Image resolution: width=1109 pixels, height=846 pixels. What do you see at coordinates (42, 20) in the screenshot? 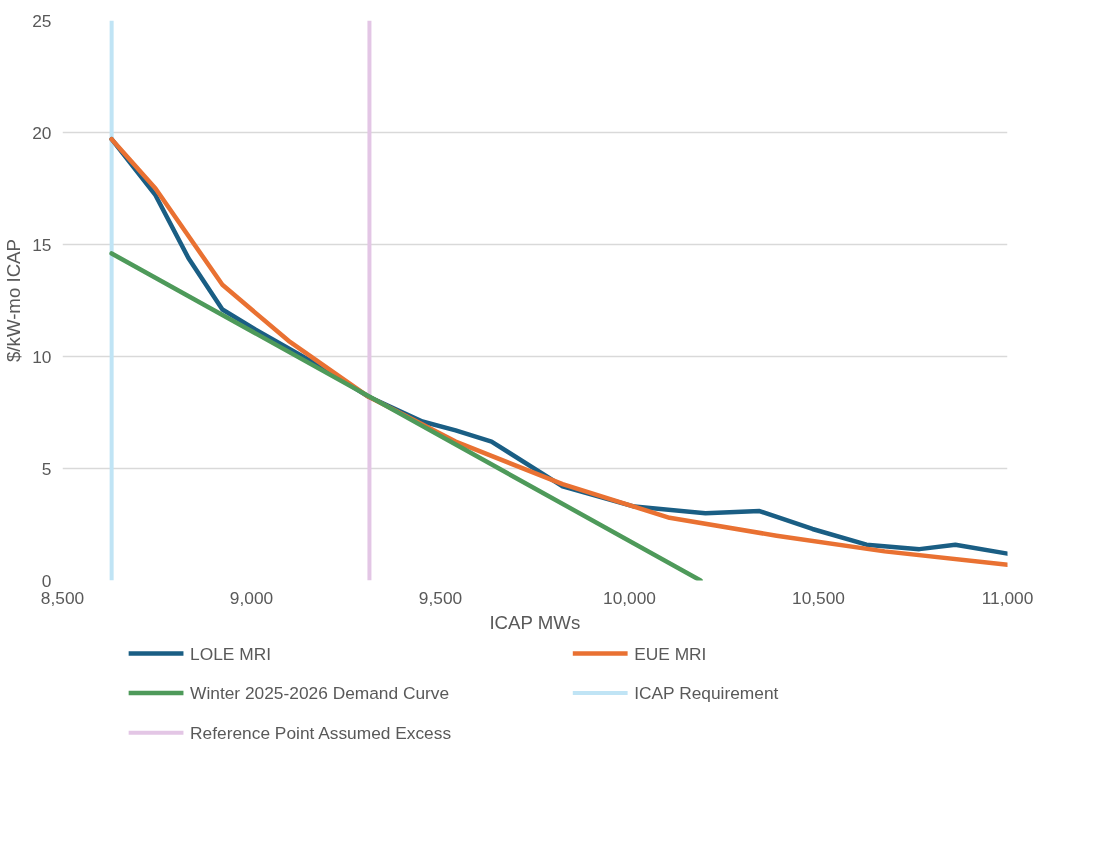
I see `y-tick-label: 25` at bounding box center [42, 20].